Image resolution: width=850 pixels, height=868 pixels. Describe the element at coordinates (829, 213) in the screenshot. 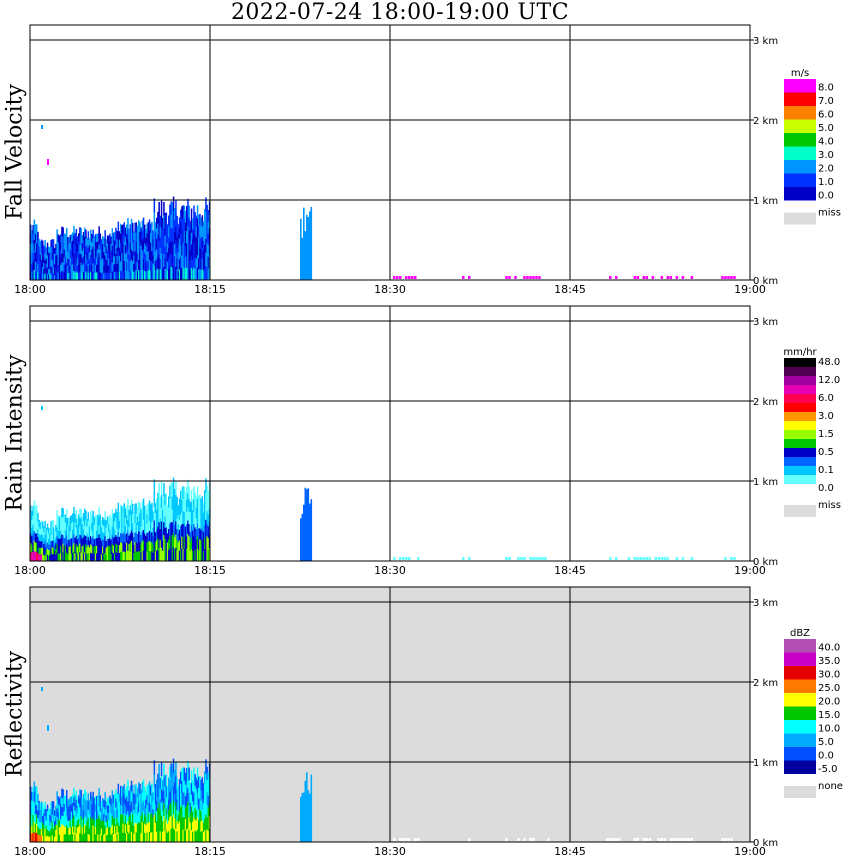

I see `legend-miss-label-0: miss` at that location.